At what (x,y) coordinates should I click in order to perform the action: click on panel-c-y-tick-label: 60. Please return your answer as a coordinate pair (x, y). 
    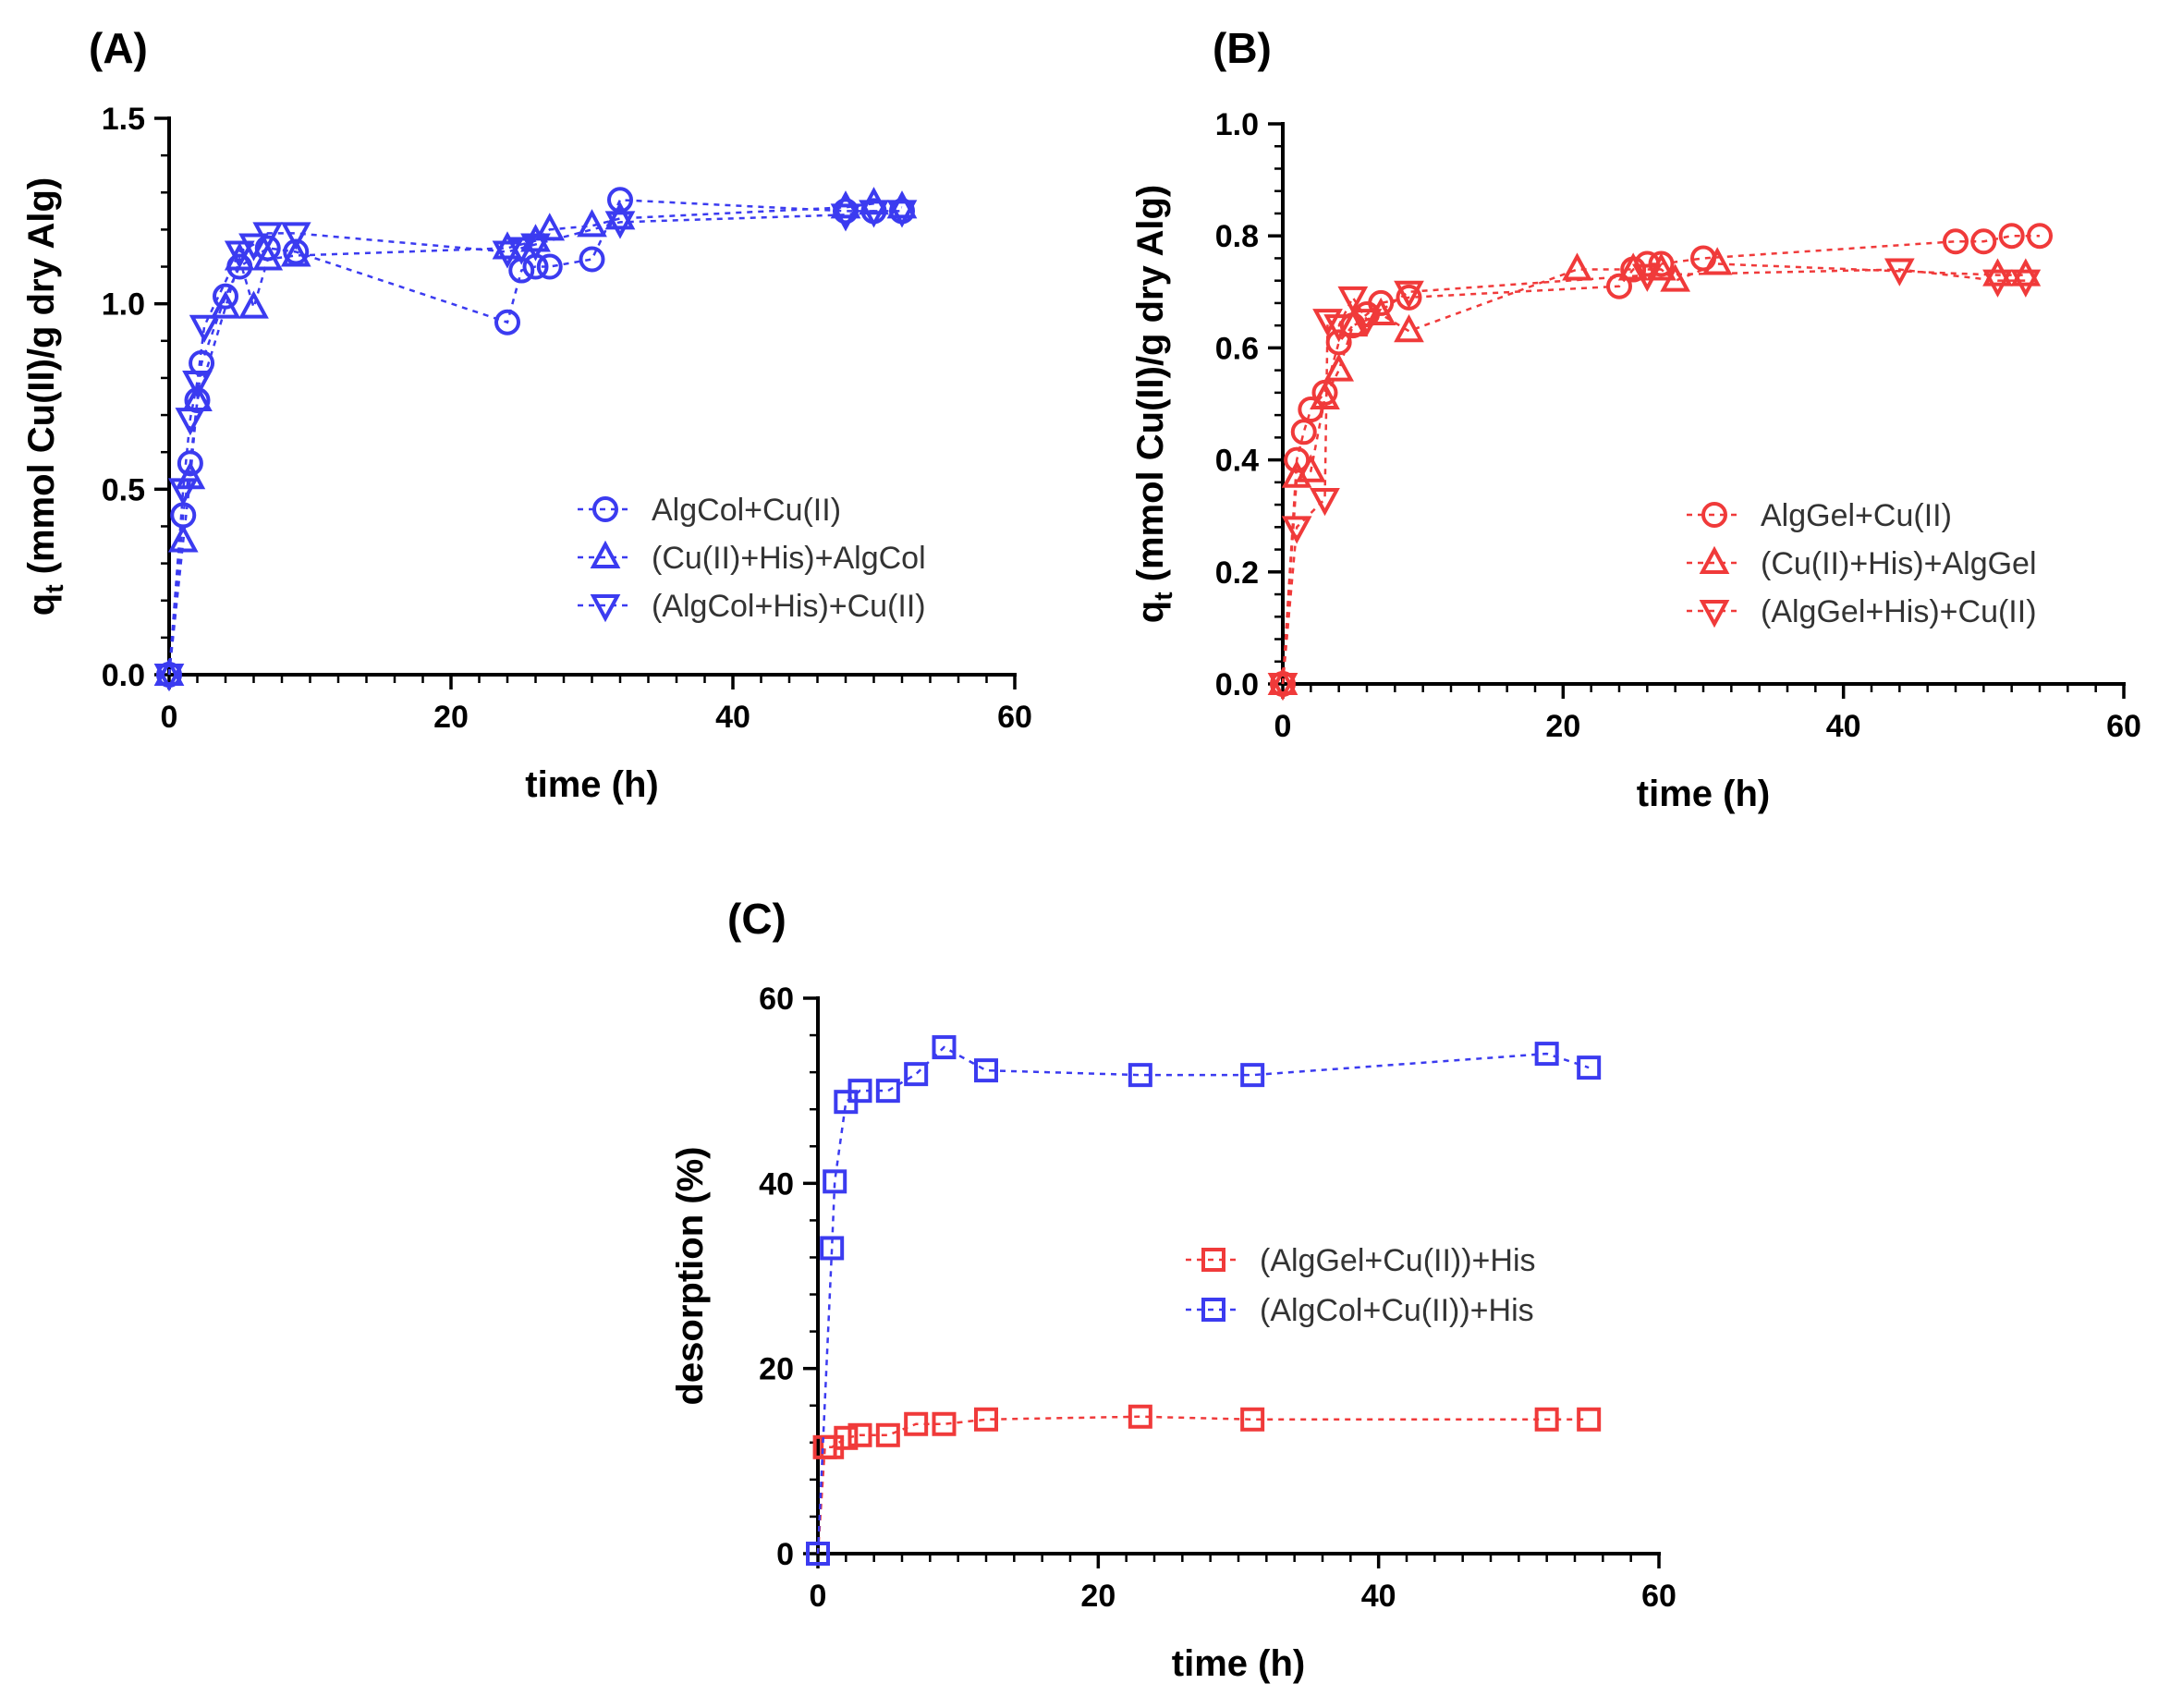
    Looking at the image, I should click on (777, 1000).